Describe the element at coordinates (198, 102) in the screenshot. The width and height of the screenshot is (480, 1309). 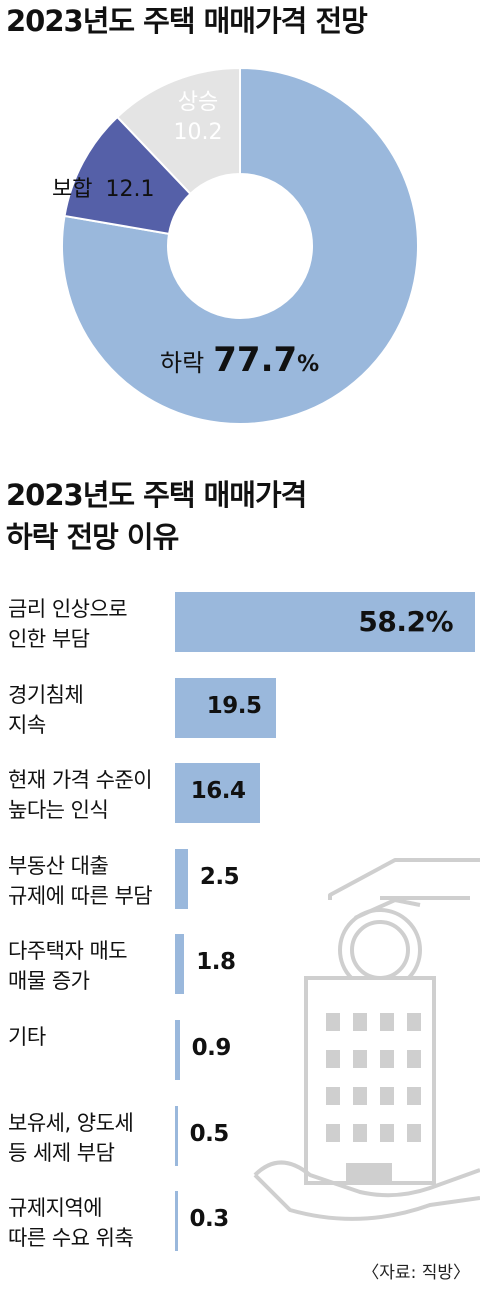
I see `pie-label-up-name: 상승` at that location.